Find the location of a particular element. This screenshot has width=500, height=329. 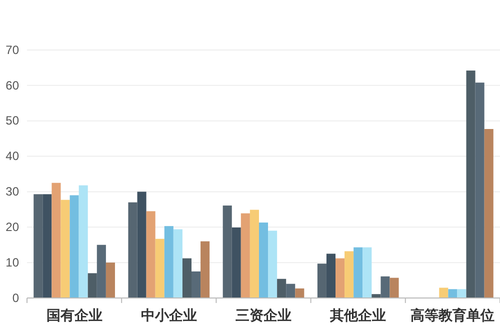

y-tick-label: 50 is located at coordinates (13, 121).